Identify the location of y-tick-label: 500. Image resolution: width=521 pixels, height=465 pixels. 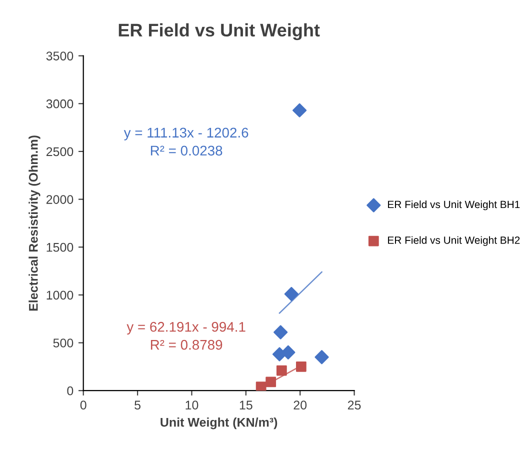
(63, 343).